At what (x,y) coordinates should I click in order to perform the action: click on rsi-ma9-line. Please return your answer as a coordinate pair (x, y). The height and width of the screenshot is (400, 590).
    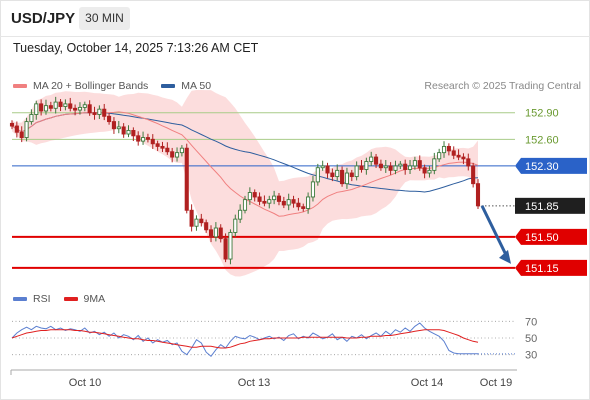
    Looking at the image, I should click on (245, 339).